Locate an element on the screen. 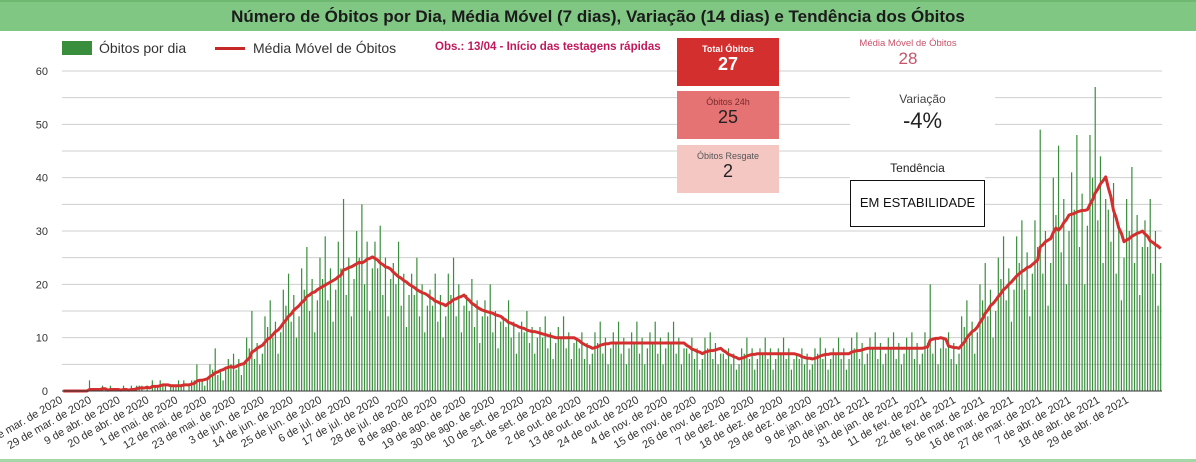 Image resolution: width=1196 pixels, height=462 pixels. legend-label: Óbitos por dia is located at coordinates (143, 48).